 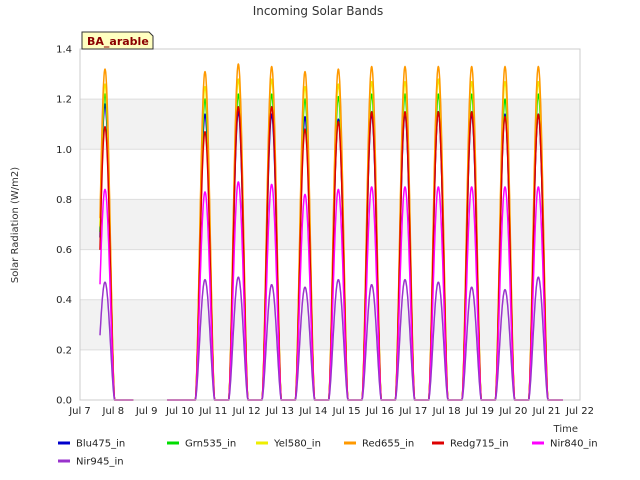 What do you see at coordinates (379, 411) in the screenshot?
I see `x-tick-label: Jul 16` at bounding box center [379, 411].